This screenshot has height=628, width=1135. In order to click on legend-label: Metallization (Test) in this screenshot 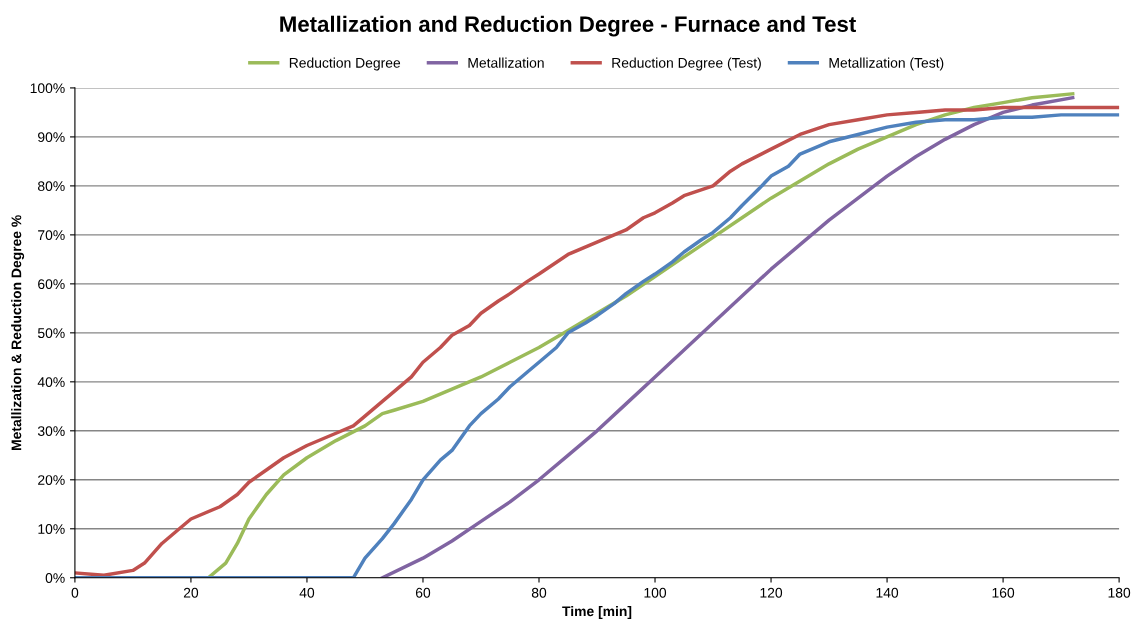, I will do `click(886, 64)`.